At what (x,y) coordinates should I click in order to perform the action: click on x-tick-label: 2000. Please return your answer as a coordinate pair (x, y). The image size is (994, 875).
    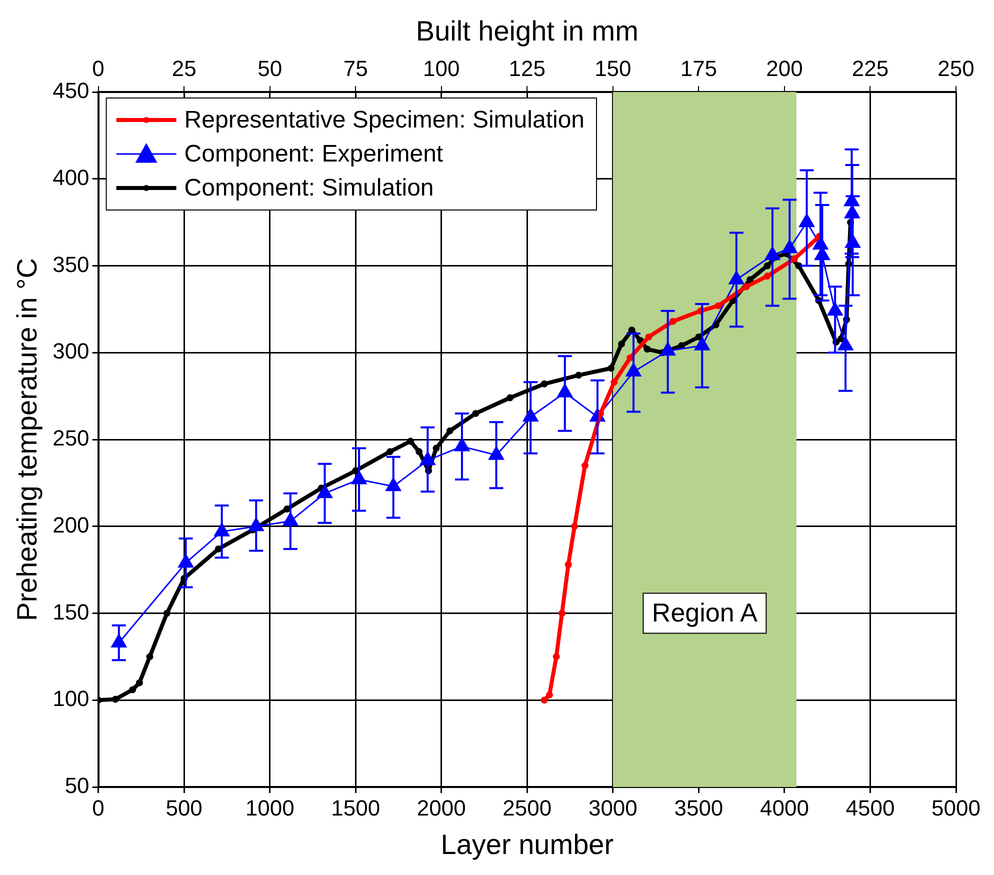
    Looking at the image, I should click on (441, 807).